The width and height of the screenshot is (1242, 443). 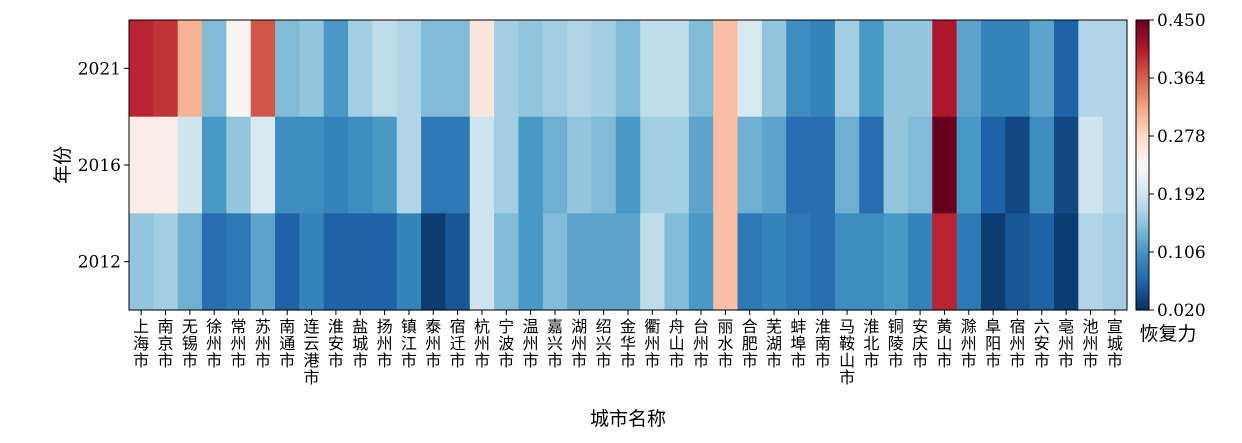 I want to click on x-tick-label: 马鞍山市, so click(x=847, y=352).